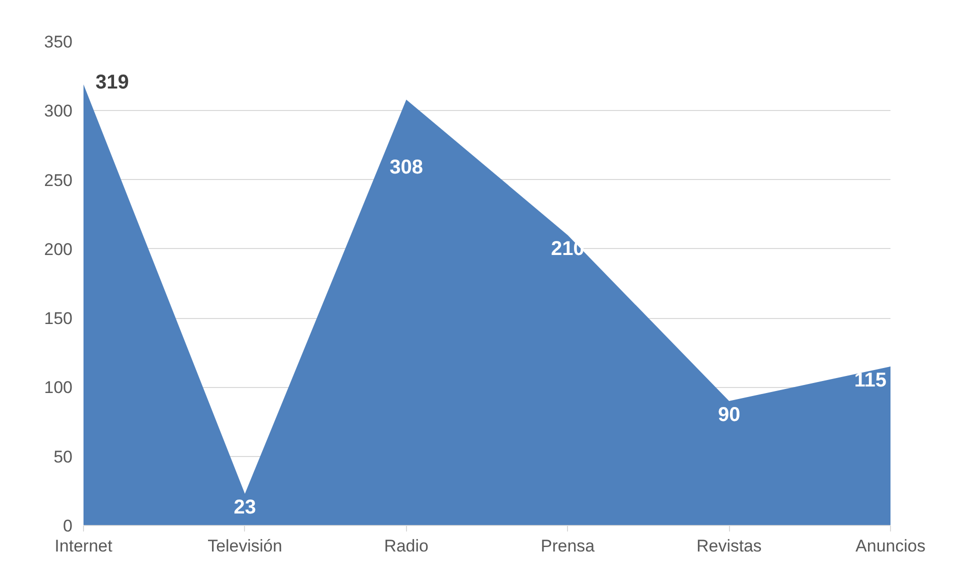 The image size is (955, 579). I want to click on y-tick-label: 200, so click(58, 249).